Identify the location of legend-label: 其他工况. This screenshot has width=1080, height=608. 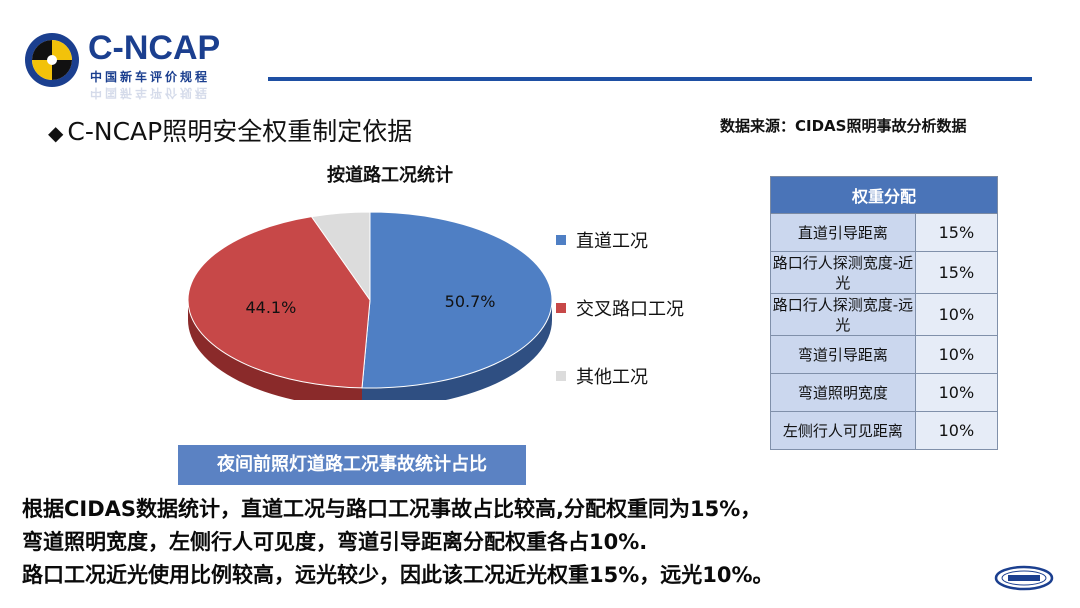
(612, 377).